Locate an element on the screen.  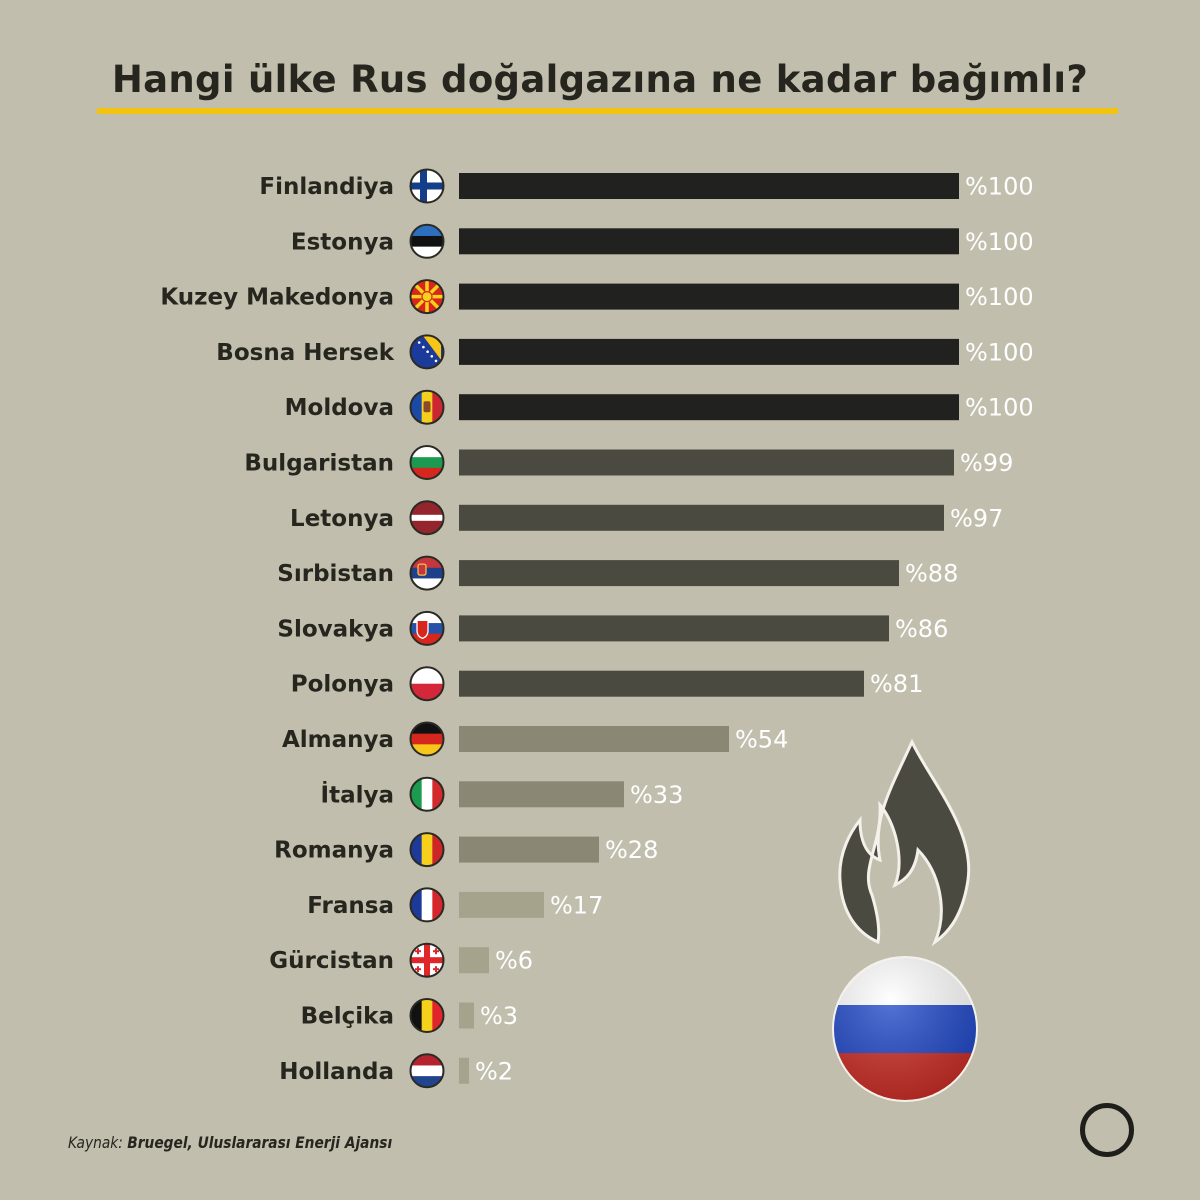
bar-row: Belçika %3 is located at coordinates (409, 1015).